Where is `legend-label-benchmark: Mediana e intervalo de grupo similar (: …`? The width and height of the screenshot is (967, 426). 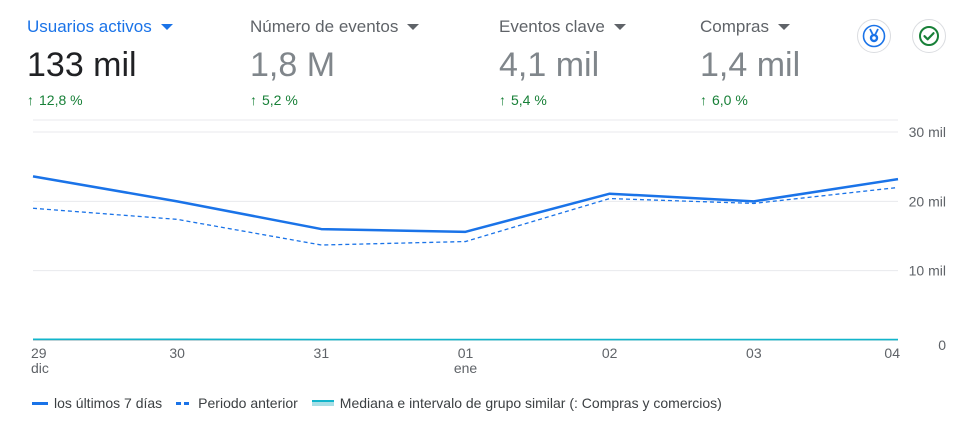 legend-label-benchmark: Mediana e intervalo de grupo similar (: … is located at coordinates (530, 403).